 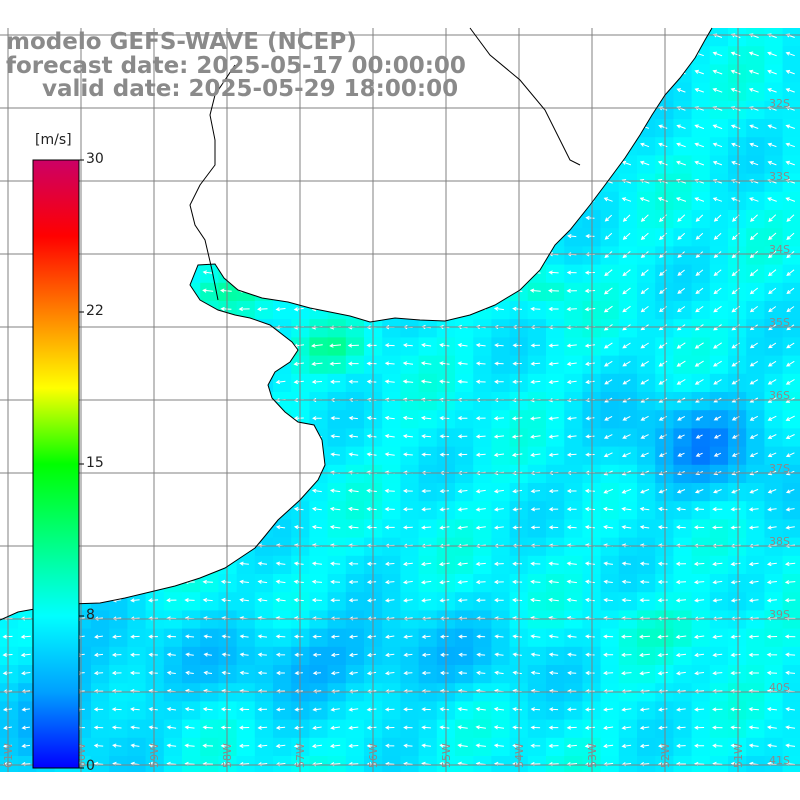 What do you see at coordinates (738, 755) in the screenshot?
I see `lon-label: 51W` at bounding box center [738, 755].